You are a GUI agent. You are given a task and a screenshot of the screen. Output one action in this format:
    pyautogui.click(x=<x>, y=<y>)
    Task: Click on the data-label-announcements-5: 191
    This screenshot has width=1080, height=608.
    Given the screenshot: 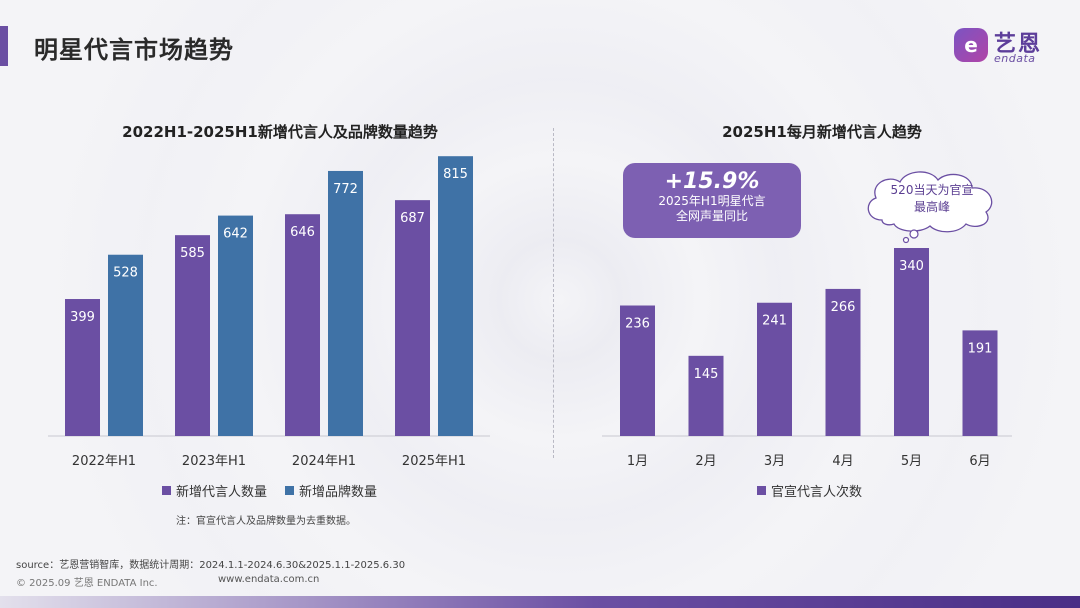 What is the action you would take?
    pyautogui.click(x=980, y=348)
    